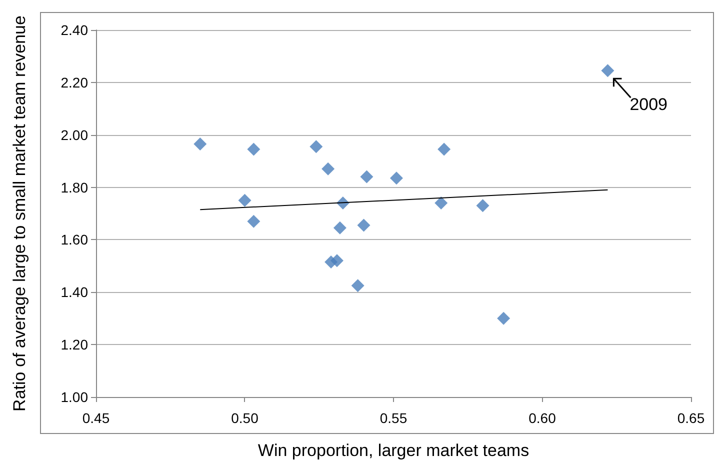 The width and height of the screenshot is (721, 471). Describe the element at coordinates (542, 418) in the screenshot. I see `x-tick-label: 0.60` at that location.